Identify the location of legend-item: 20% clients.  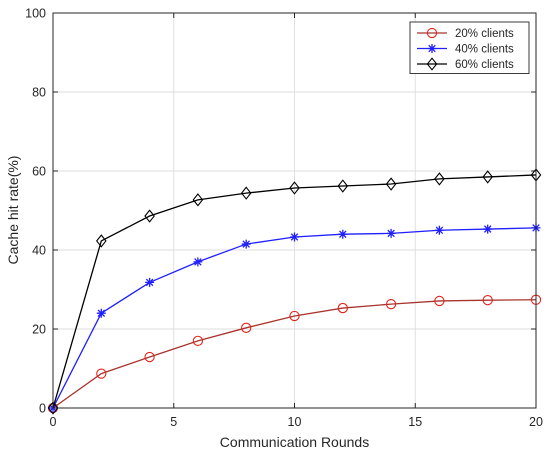
(465, 33).